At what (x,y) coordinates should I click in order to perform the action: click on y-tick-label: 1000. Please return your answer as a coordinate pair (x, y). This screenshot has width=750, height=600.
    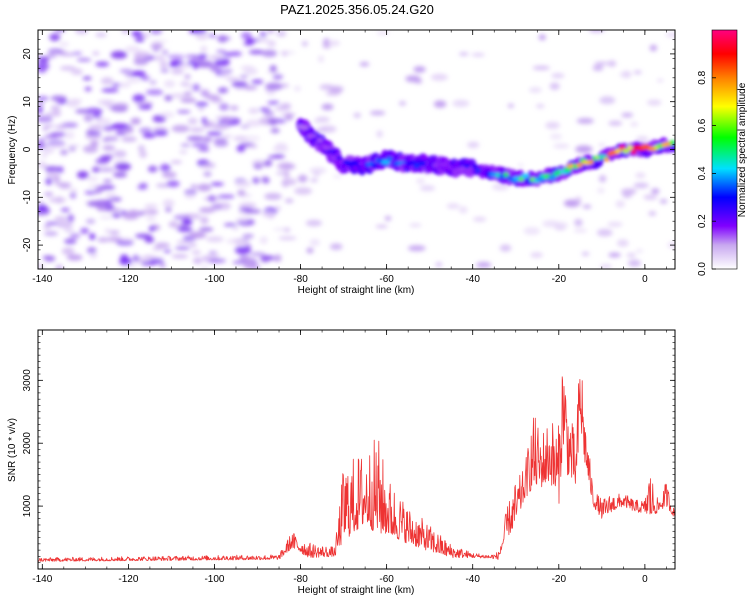
    Looking at the image, I should click on (27, 506).